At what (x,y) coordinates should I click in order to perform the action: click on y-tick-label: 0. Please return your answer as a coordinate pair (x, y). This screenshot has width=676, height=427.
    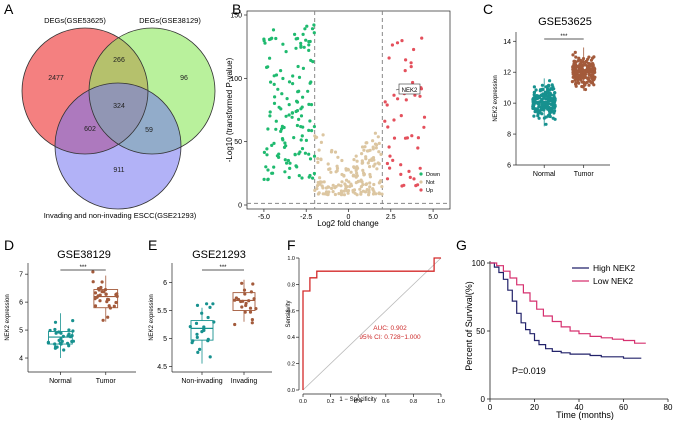
    Looking at the image, I should click on (483, 399).